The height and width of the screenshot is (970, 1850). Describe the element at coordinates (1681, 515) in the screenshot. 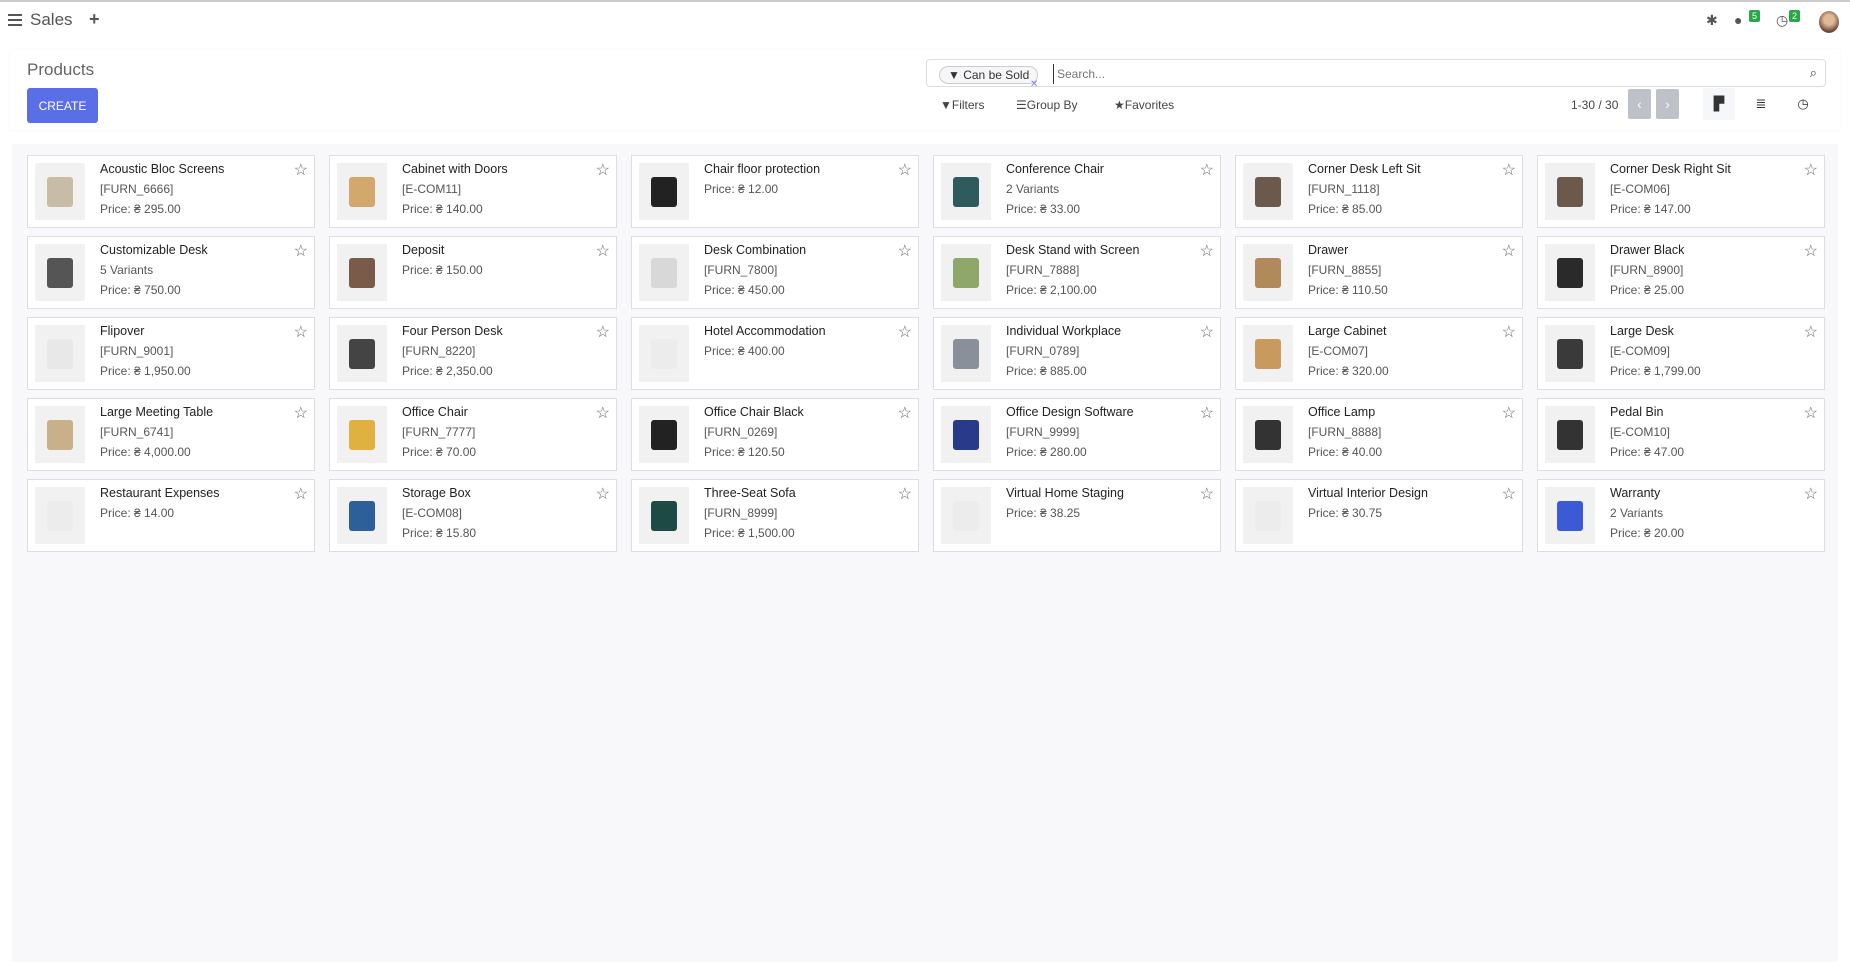

I see `product-card: Warranty 2 Variants Price: ₴ 20.00 ☆` at that location.